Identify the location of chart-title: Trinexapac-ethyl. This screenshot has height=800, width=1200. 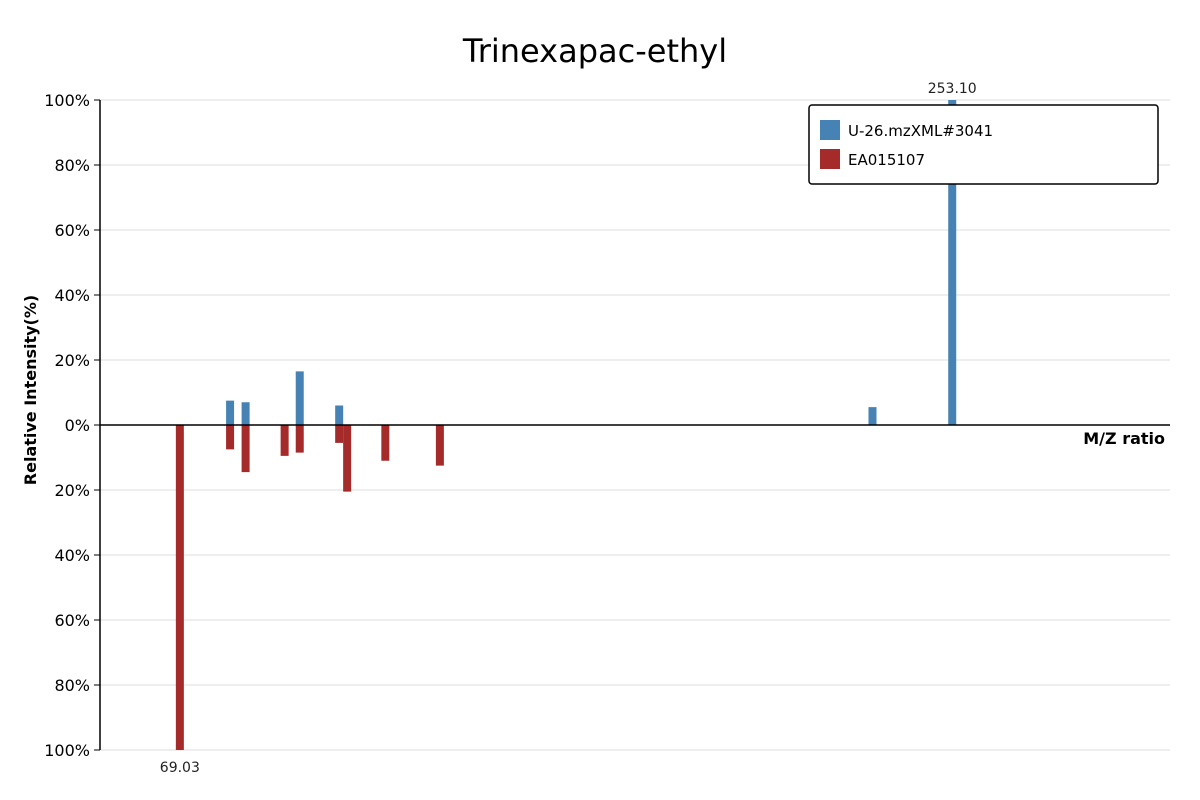
(594, 51).